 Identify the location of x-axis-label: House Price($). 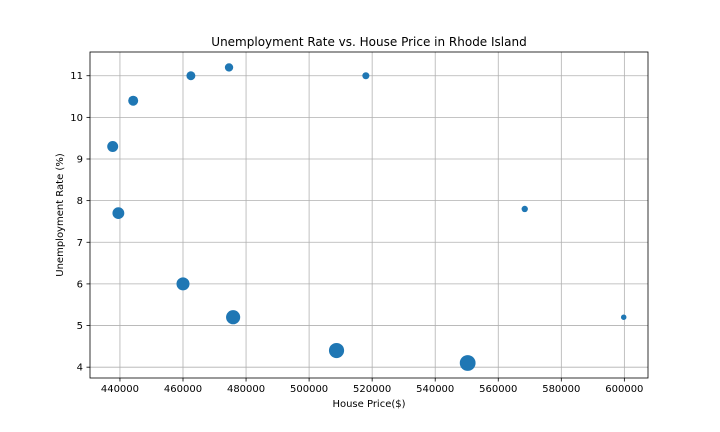
(368, 404).